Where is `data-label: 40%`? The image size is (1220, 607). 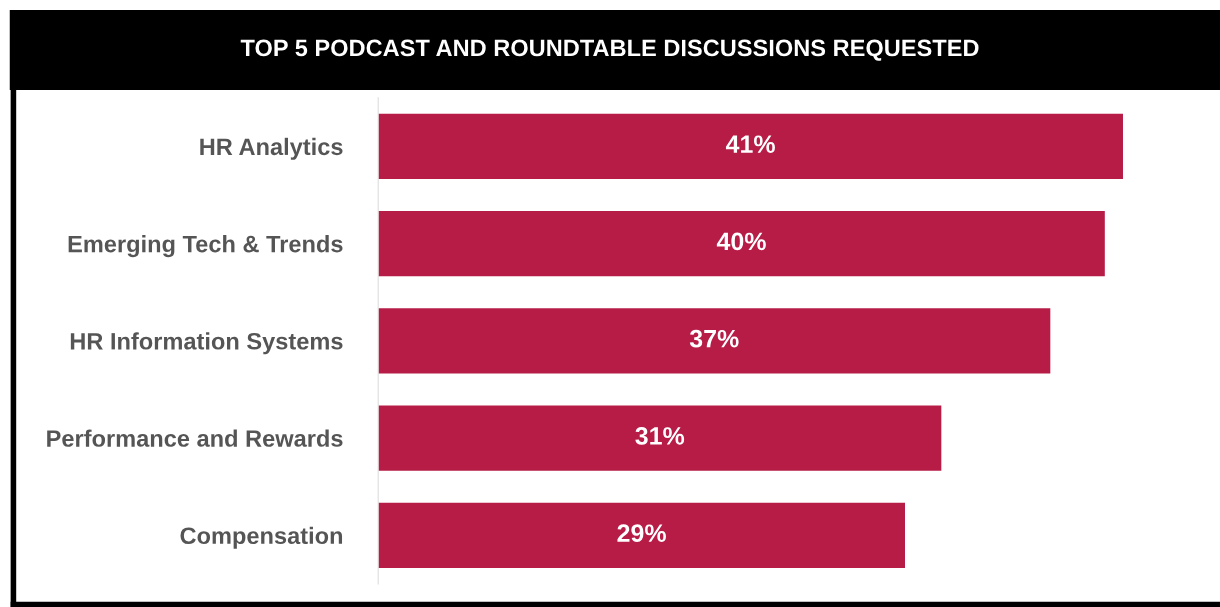 data-label: 40% is located at coordinates (741, 241).